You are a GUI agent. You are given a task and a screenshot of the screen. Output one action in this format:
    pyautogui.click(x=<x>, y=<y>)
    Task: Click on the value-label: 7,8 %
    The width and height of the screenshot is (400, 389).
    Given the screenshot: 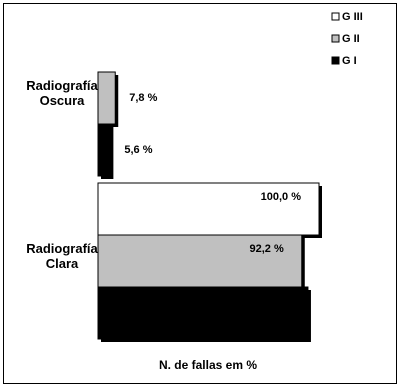 What is the action you would take?
    pyautogui.click(x=143, y=98)
    